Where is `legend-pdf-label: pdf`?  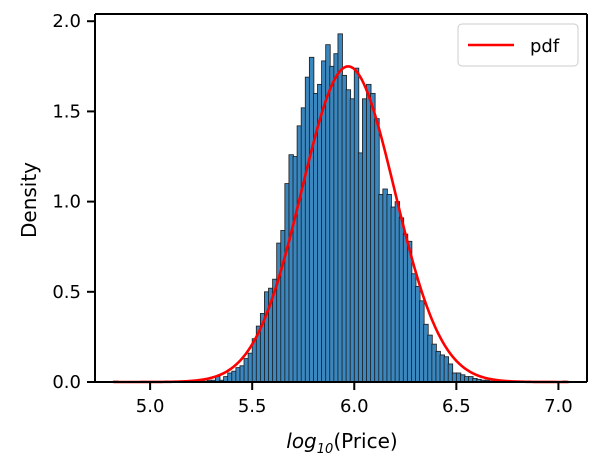
legend-pdf-label: pdf is located at coordinates (545, 46).